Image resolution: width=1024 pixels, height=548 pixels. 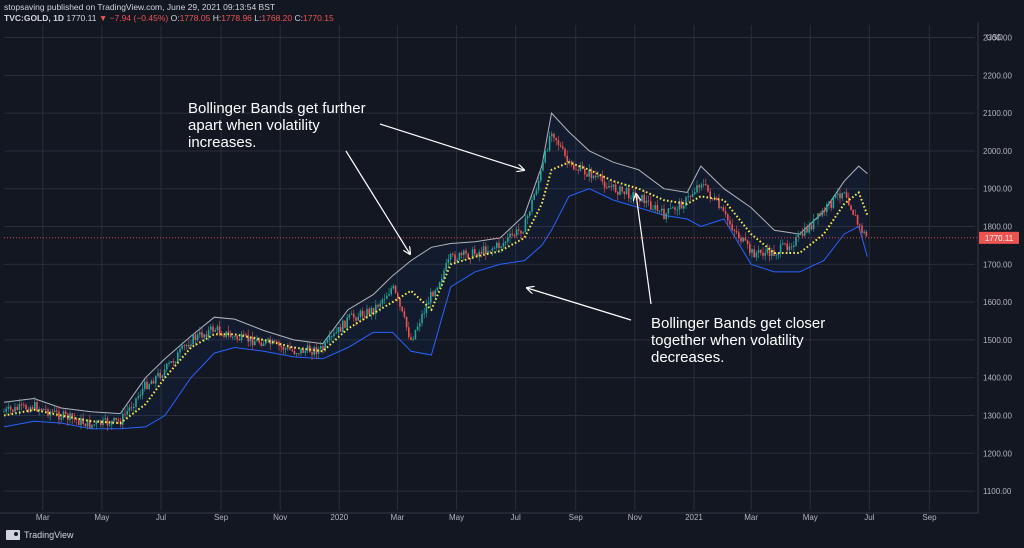 What do you see at coordinates (997, 38) in the screenshot?
I see `y-tick-label: 2300.00` at bounding box center [997, 38].